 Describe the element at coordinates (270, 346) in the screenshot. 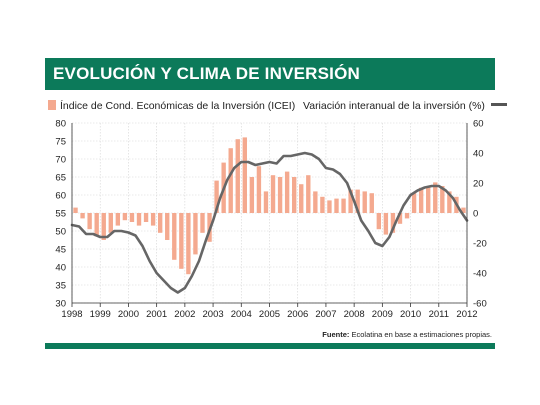

I see `footer-bar` at that location.